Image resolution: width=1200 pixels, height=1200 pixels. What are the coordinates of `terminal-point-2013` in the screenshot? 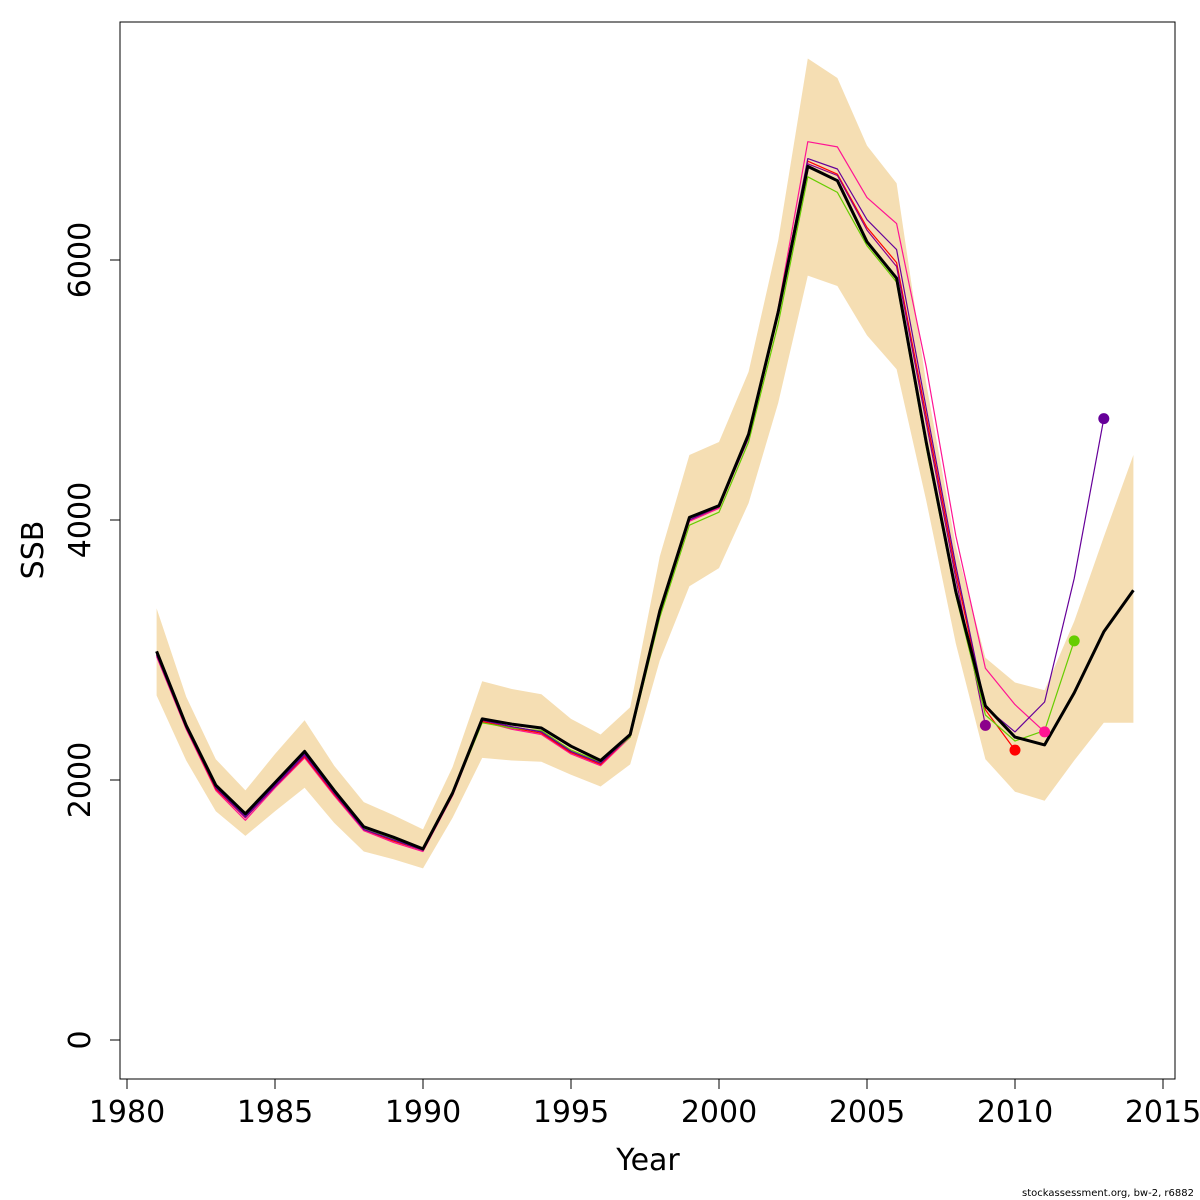 It's located at (1104, 419).